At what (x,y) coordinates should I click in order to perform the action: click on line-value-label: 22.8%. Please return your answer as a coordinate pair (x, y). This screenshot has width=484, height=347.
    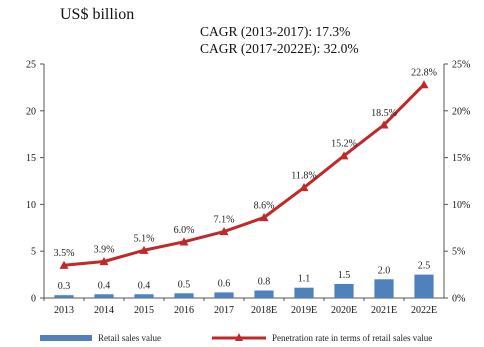
    Looking at the image, I should click on (424, 73).